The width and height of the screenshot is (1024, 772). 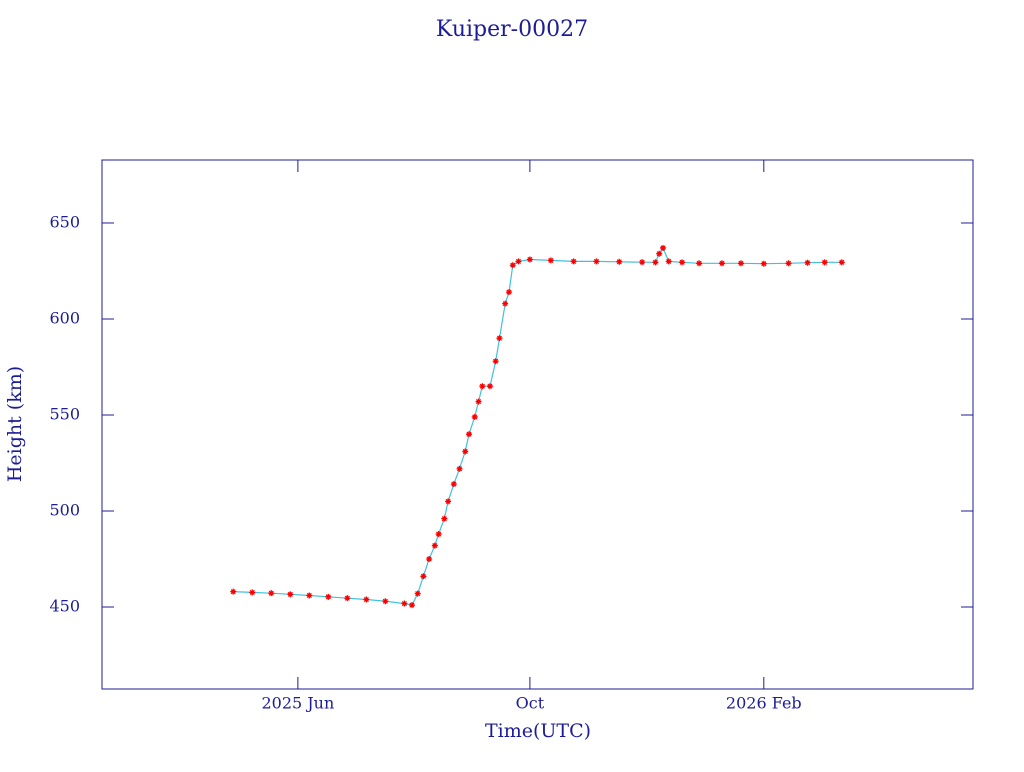 I want to click on y-tick-label: 600, so click(x=64, y=317).